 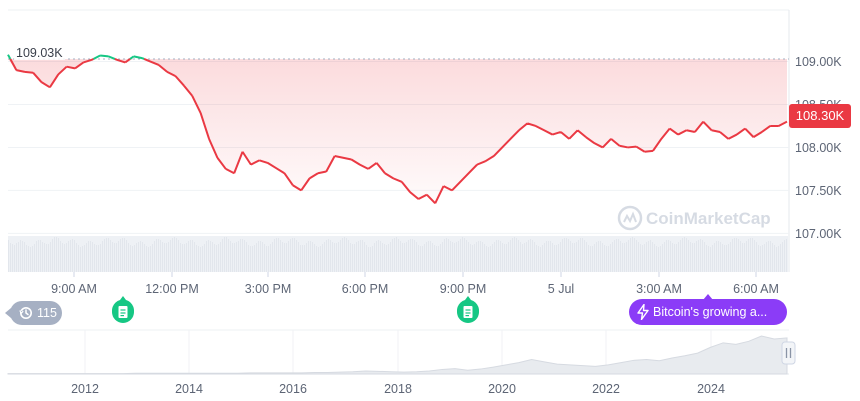 What do you see at coordinates (25, 313) in the screenshot?
I see `history-icon` at bounding box center [25, 313].